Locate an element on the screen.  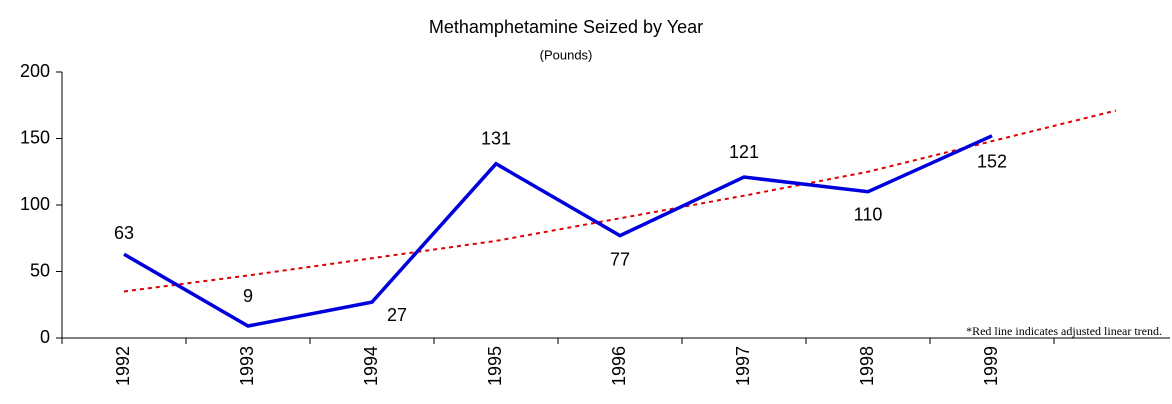
x-tick-label: 1998 is located at coordinates (867, 366).